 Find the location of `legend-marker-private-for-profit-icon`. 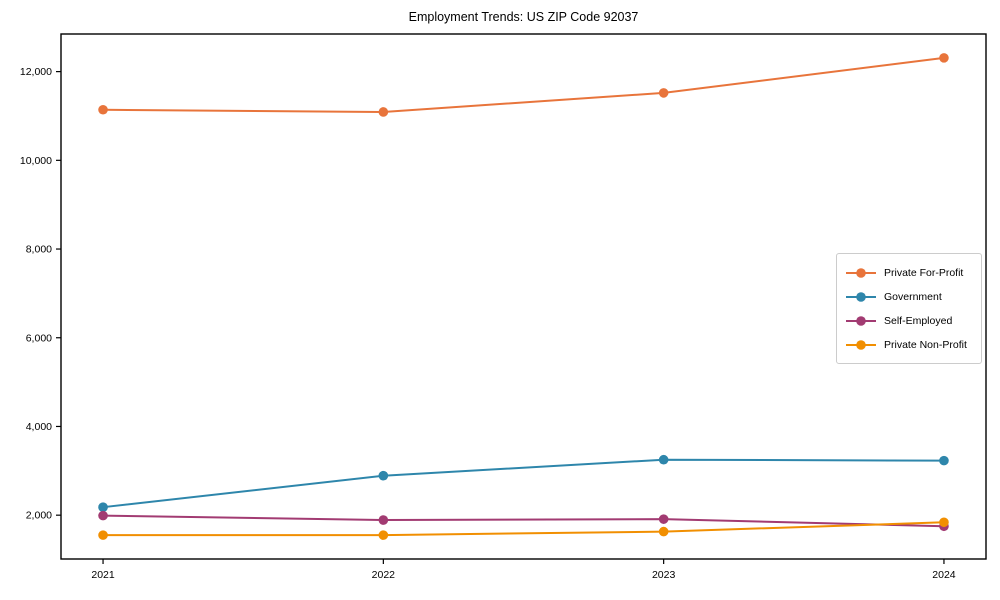

legend-marker-private-for-profit-icon is located at coordinates (861, 273).